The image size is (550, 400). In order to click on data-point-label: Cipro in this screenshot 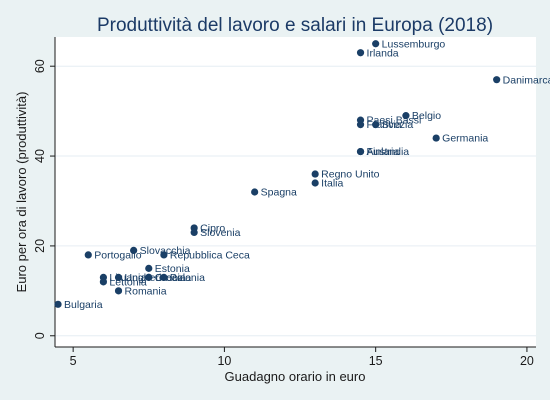, I will do `click(212, 229)`.